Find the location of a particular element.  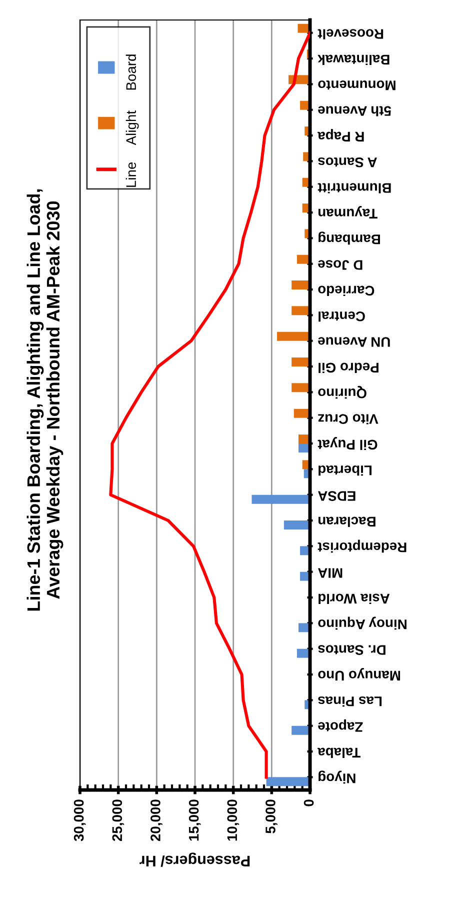

x-tick-label: 20,000 is located at coordinates (156, 821).